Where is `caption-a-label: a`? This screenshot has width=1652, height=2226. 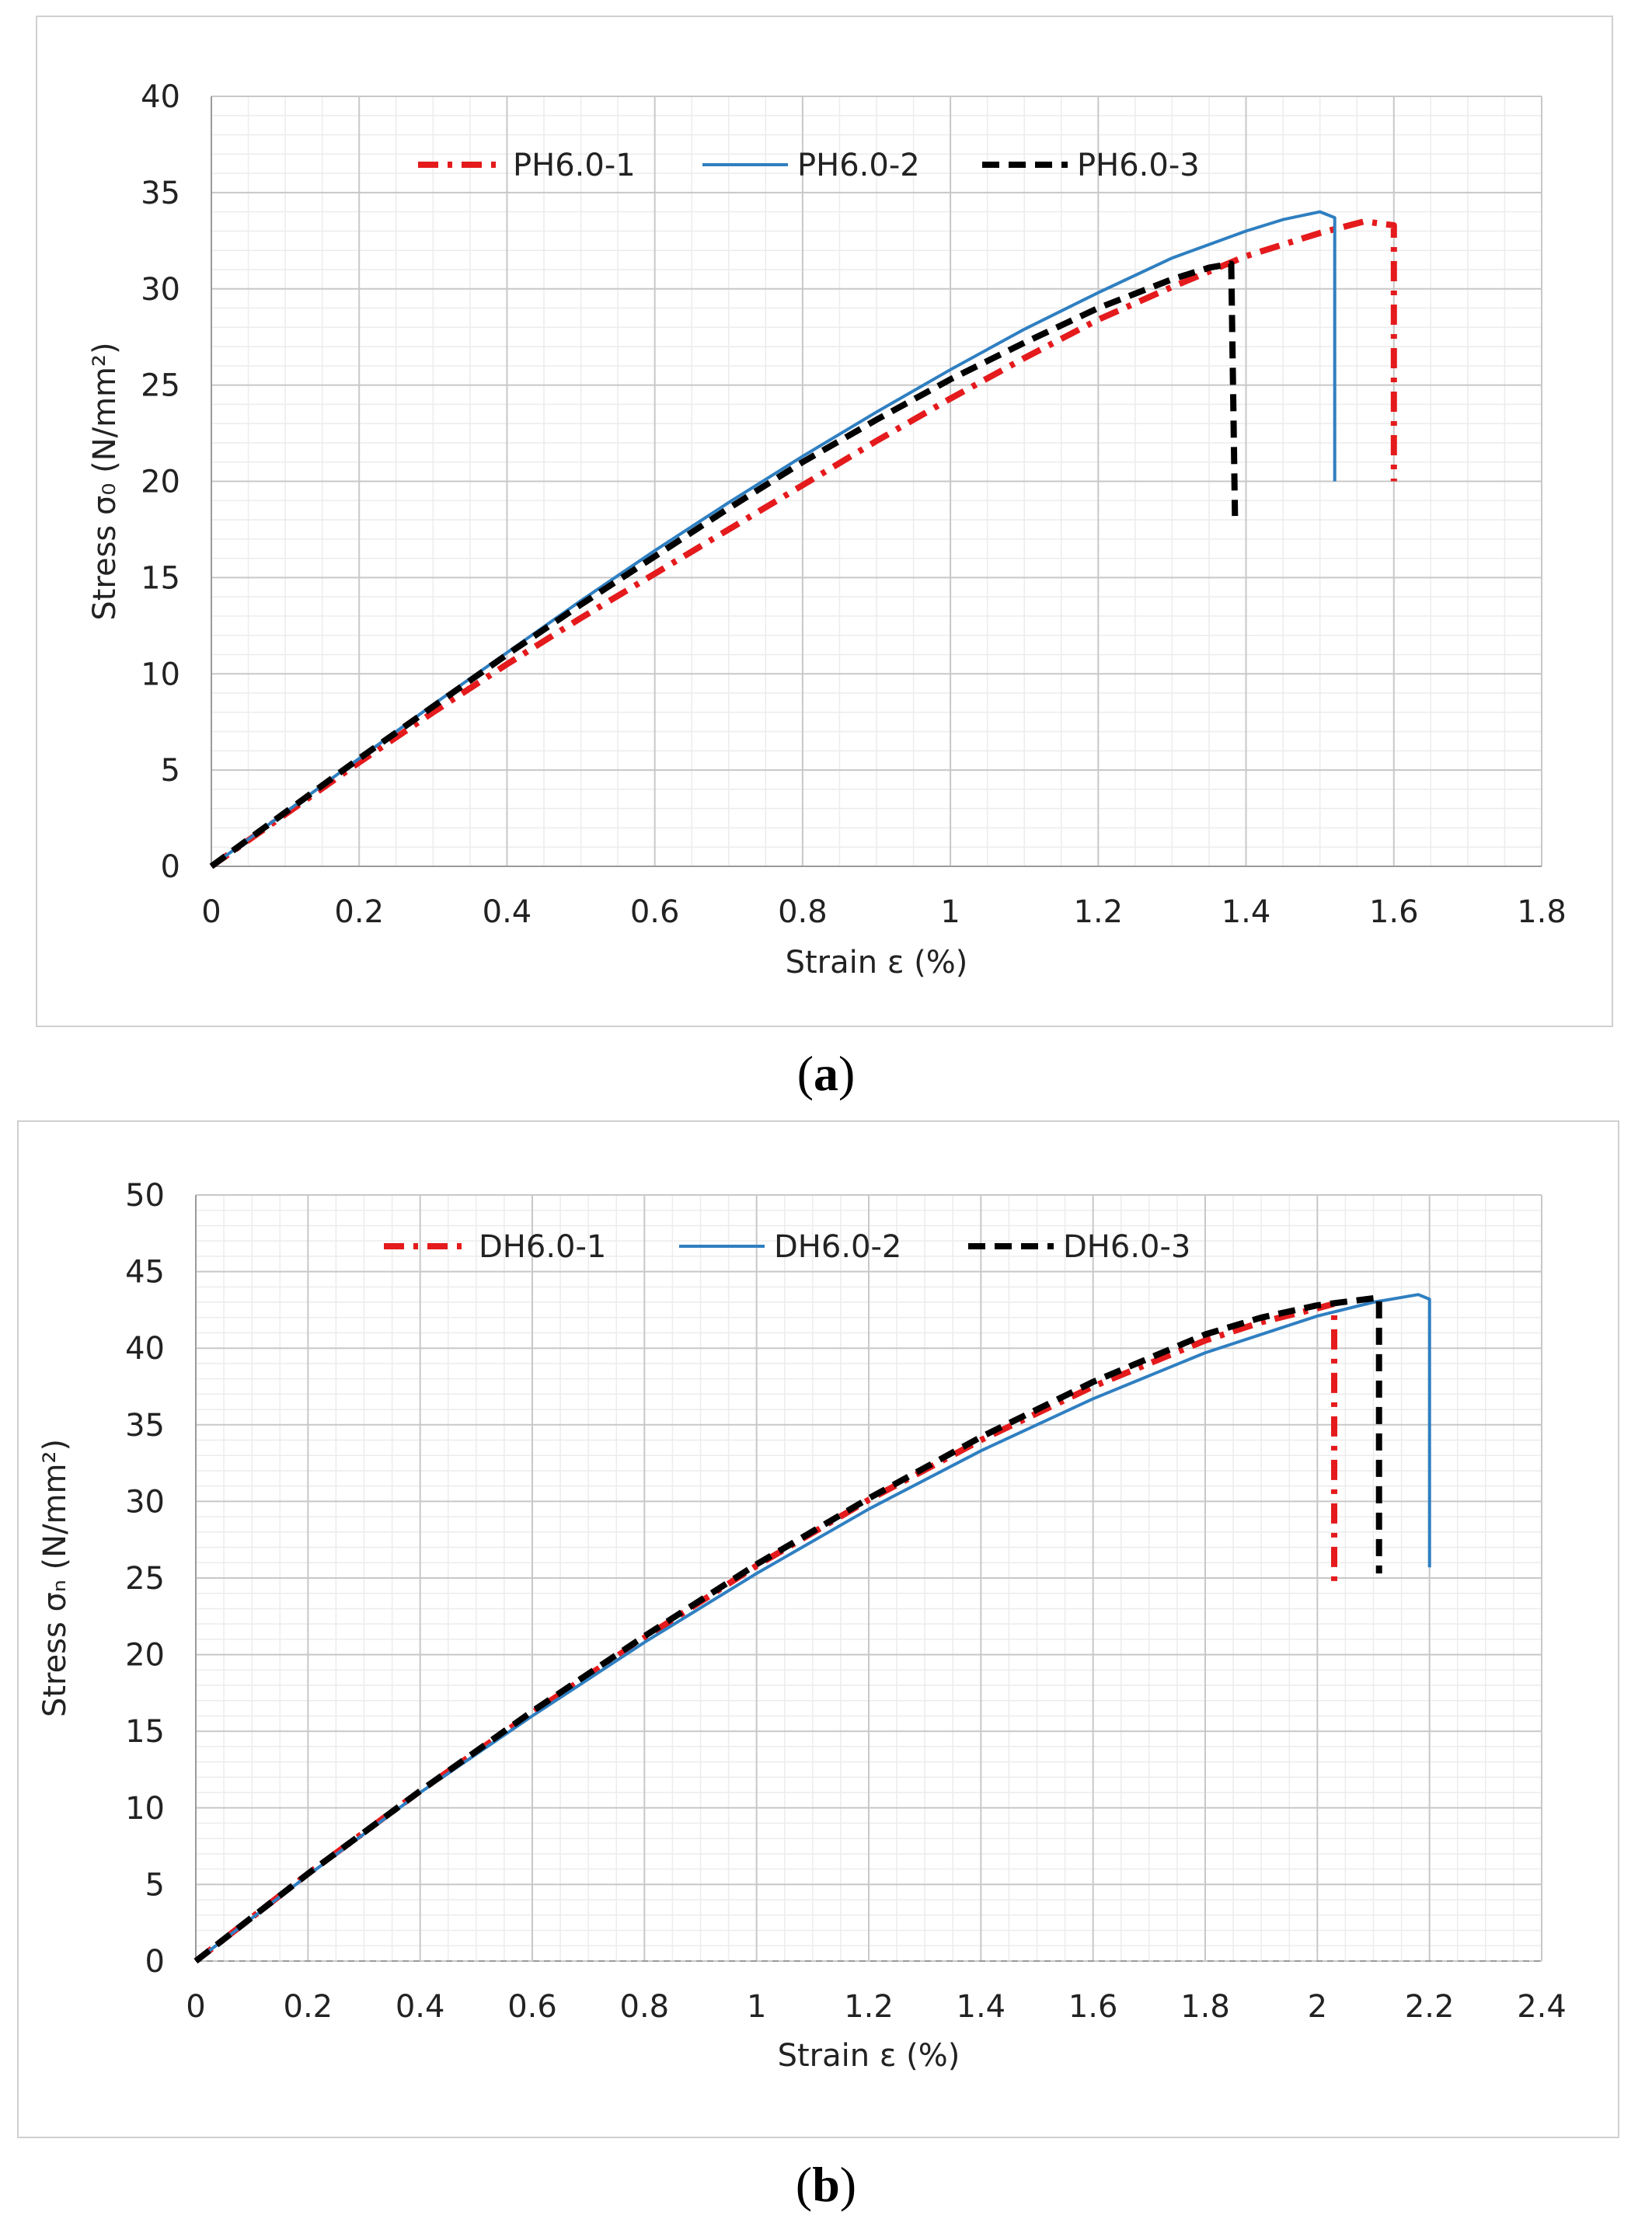 caption-a-label: a is located at coordinates (826, 1073).